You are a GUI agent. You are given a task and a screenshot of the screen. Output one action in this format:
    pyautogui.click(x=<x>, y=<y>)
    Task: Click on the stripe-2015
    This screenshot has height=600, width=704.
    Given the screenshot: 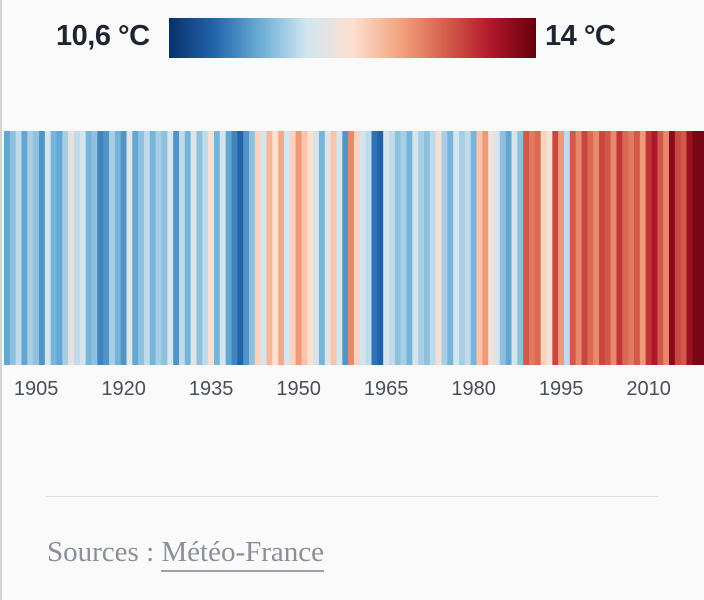 What is the action you would take?
    pyautogui.click(x=678, y=248)
    